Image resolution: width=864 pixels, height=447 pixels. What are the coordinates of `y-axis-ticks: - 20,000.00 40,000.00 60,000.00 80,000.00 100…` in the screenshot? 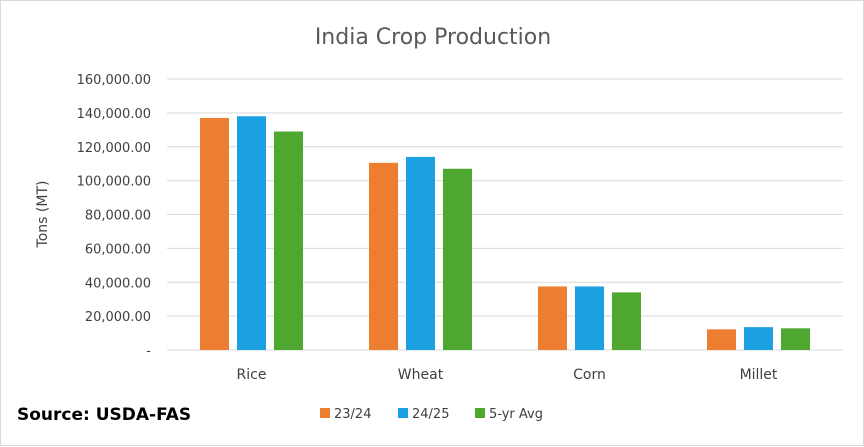 It's located at (114, 216).